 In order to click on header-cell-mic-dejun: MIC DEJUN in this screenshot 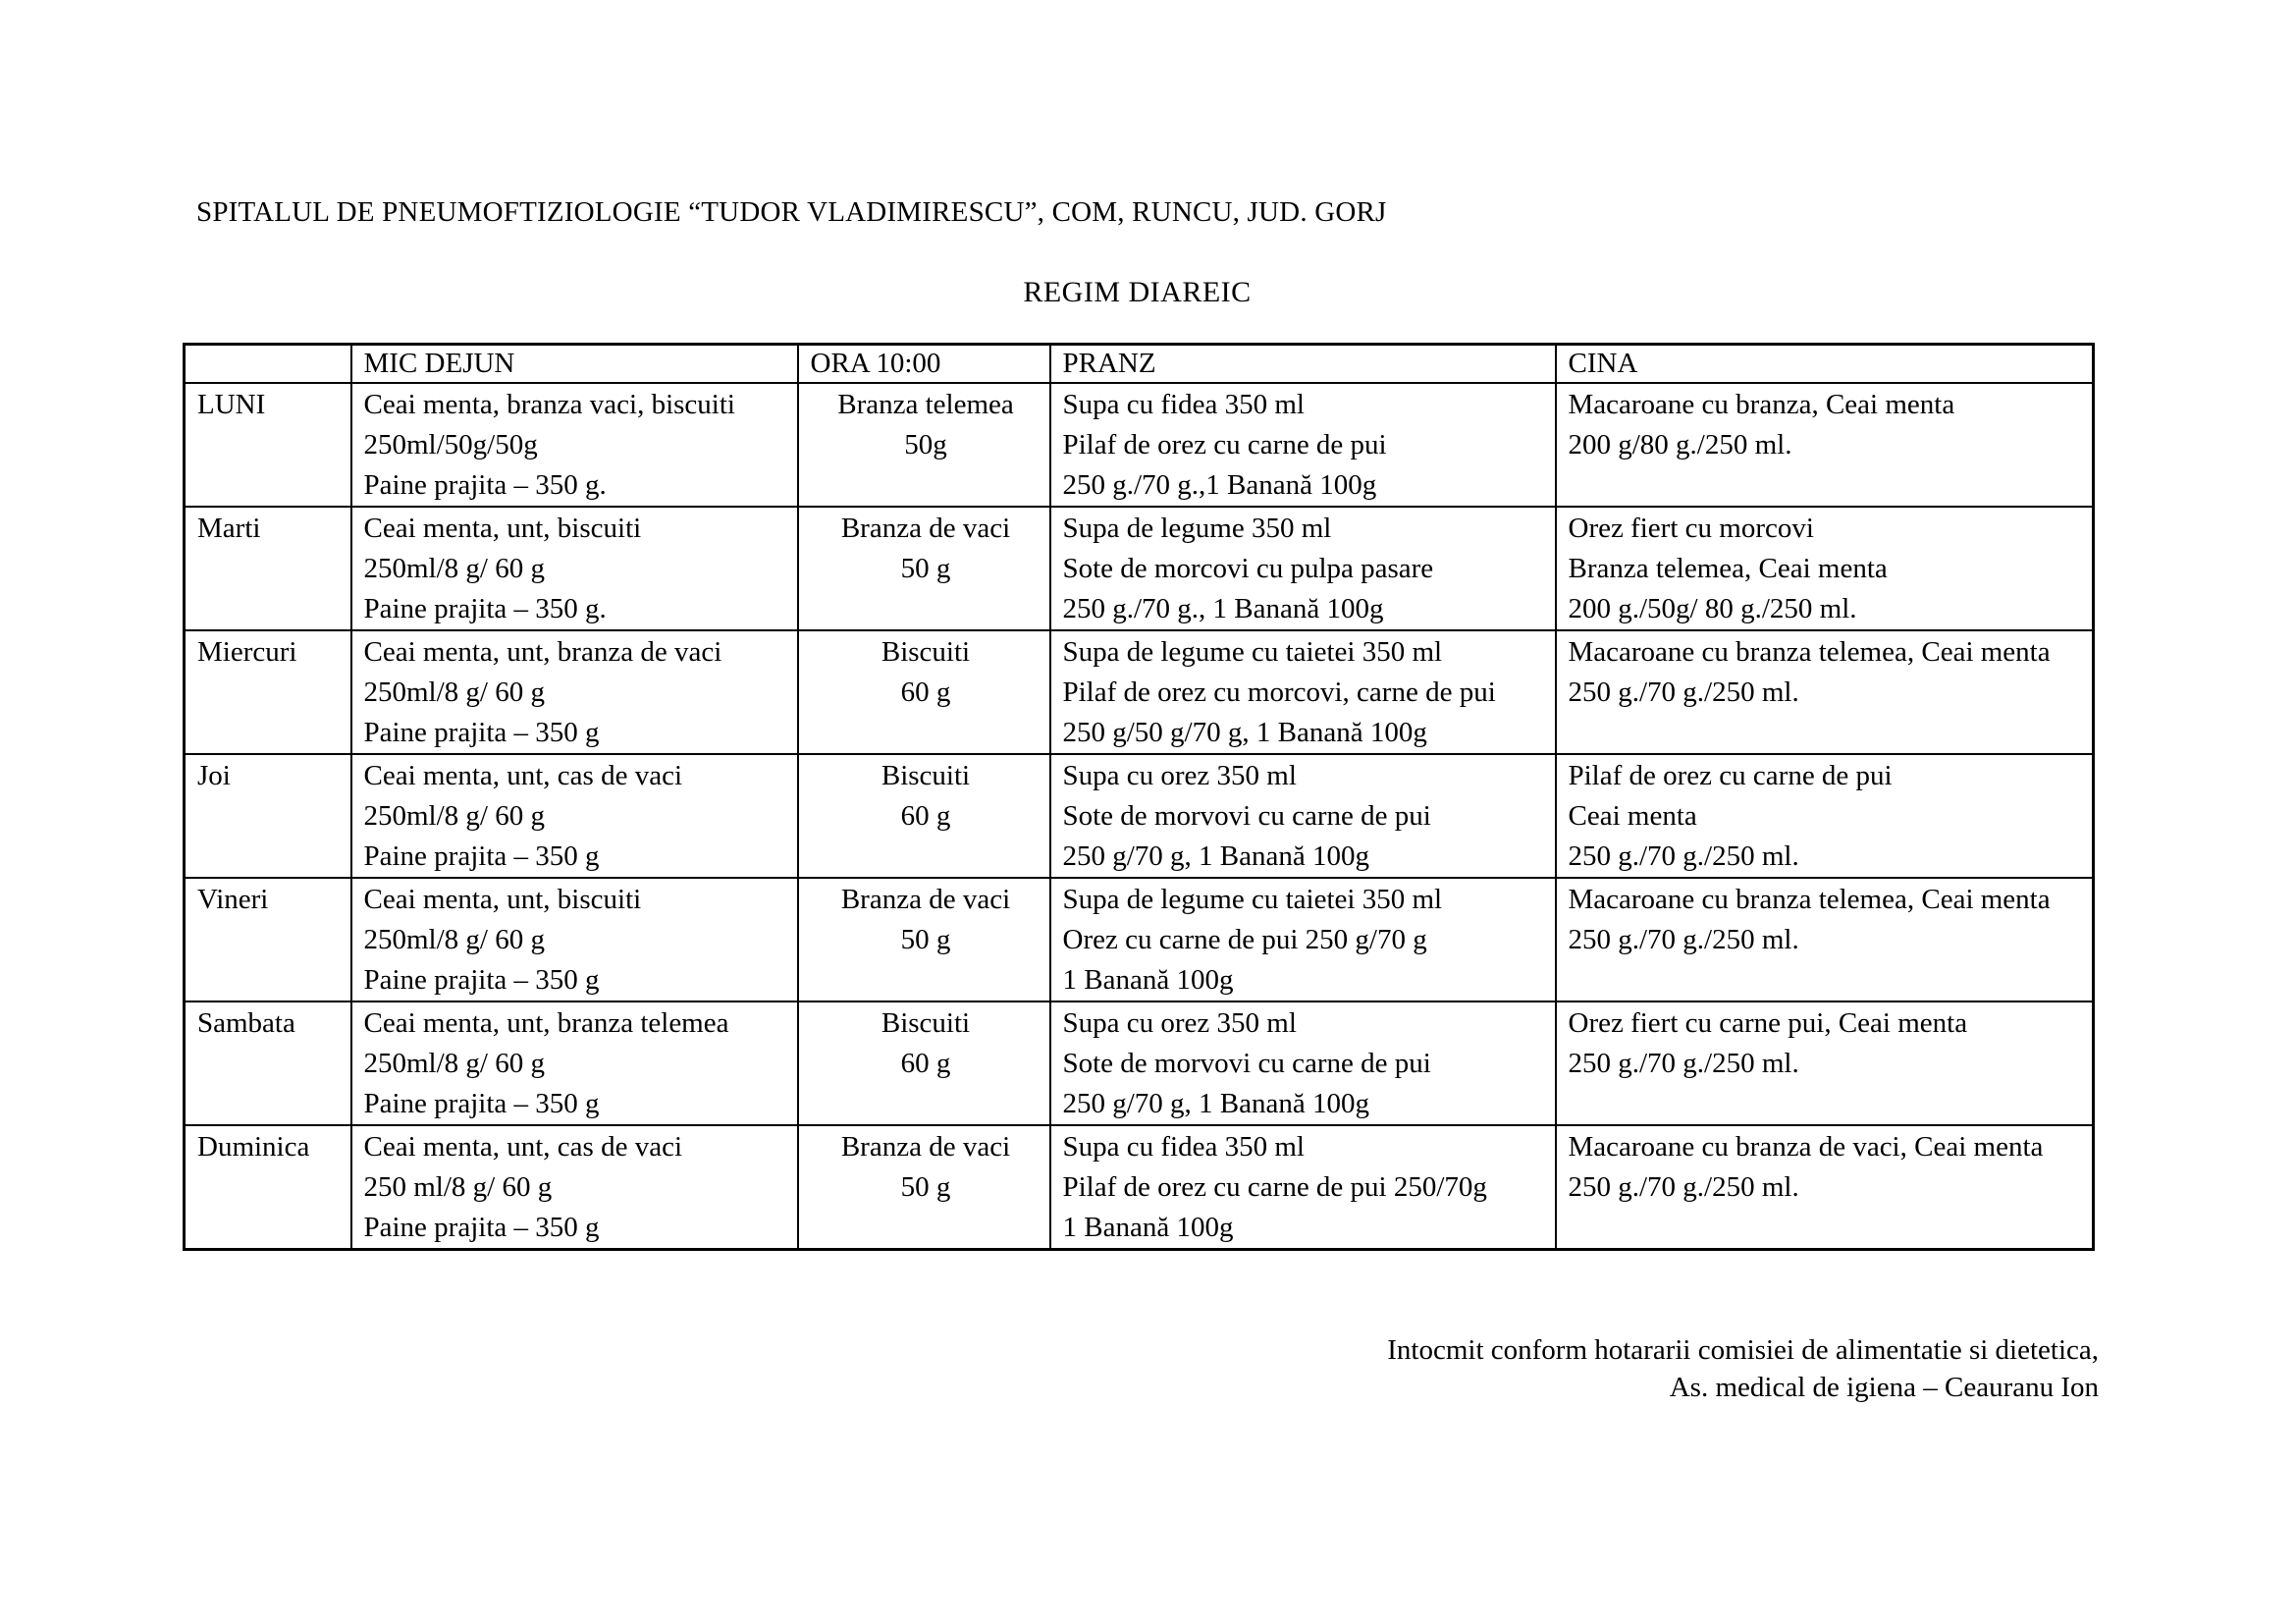, I will do `click(574, 363)`.